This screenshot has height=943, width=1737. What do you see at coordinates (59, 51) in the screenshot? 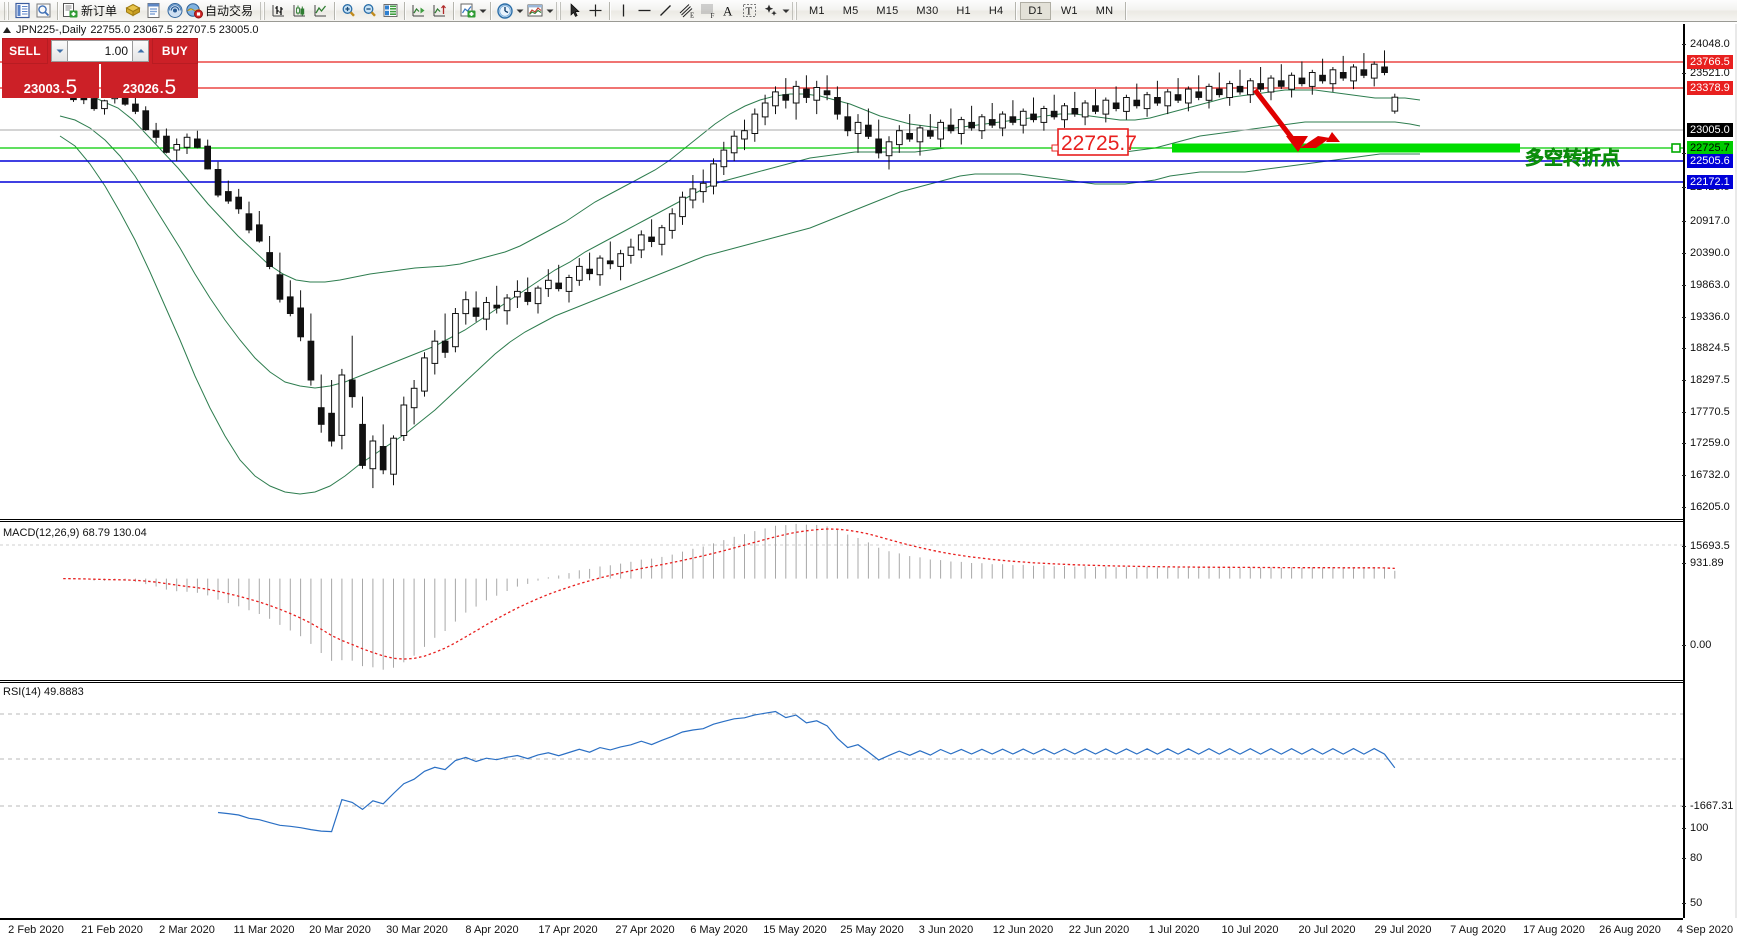
I see `volume-decrement-button` at bounding box center [59, 51].